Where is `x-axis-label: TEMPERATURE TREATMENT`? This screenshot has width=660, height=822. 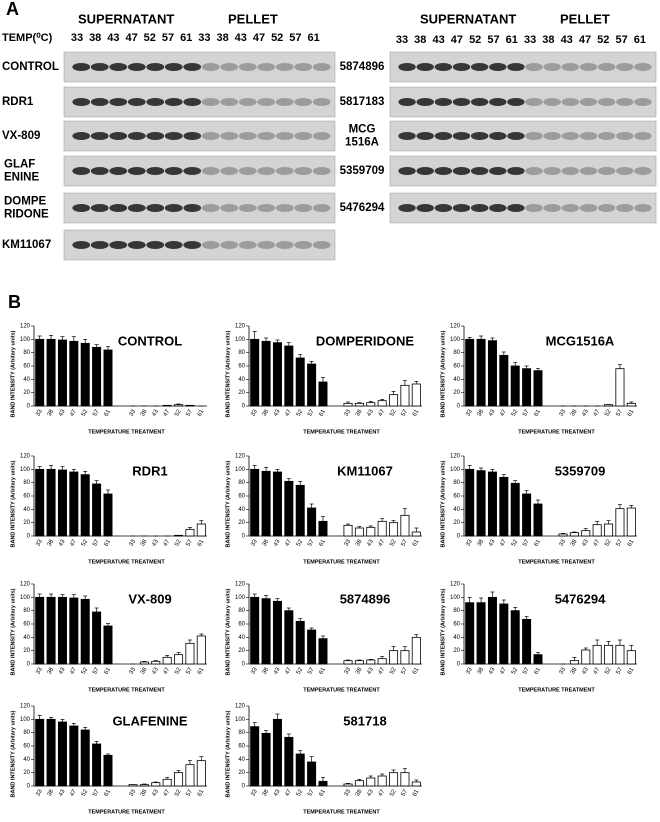
x-axis-label: TEMPERATURE TREATMENT is located at coordinates (341, 690).